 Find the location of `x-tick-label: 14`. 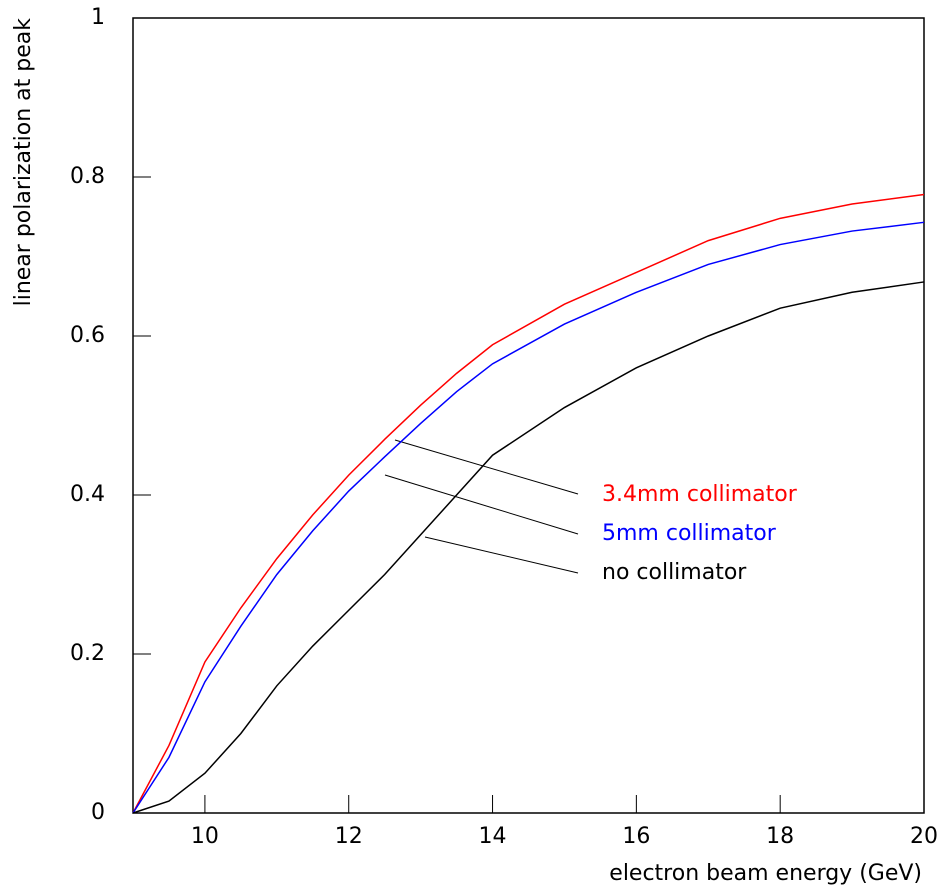

x-tick-label: 14 is located at coordinates (493, 836).